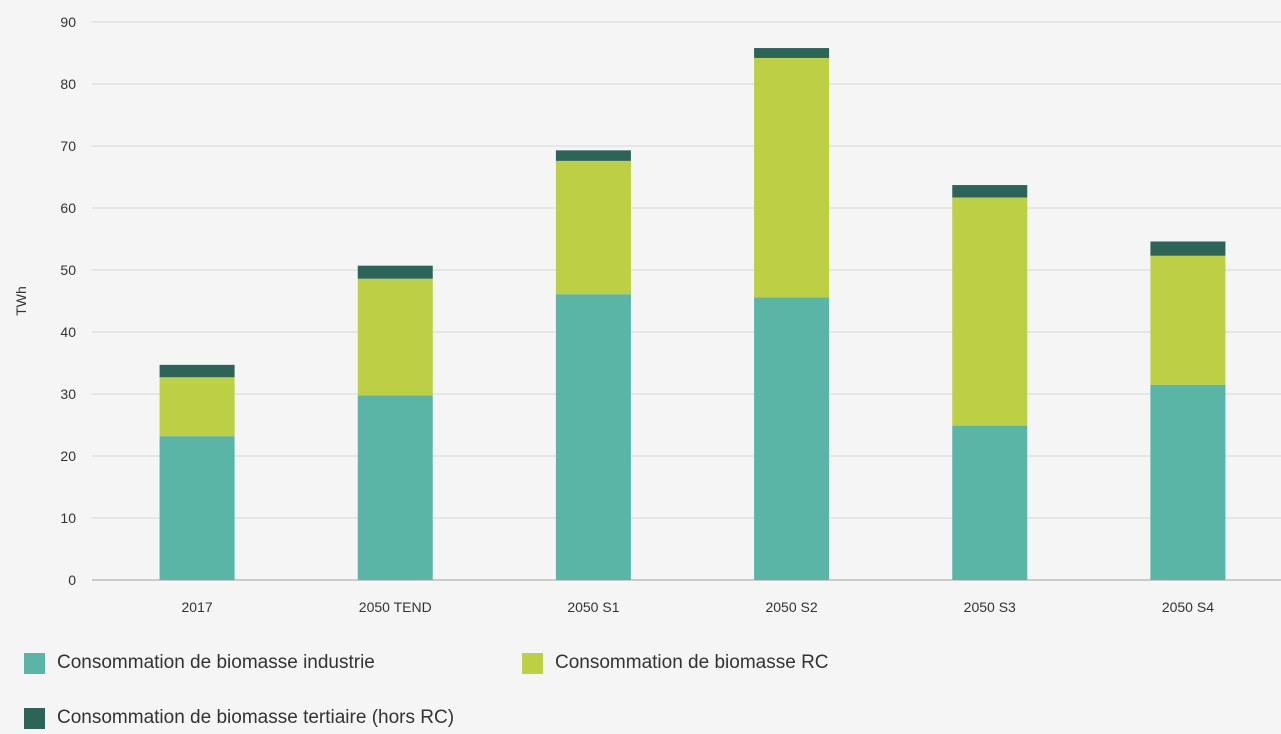  What do you see at coordinates (593, 607) in the screenshot?
I see `x-tick-label: 2050 S1` at bounding box center [593, 607].